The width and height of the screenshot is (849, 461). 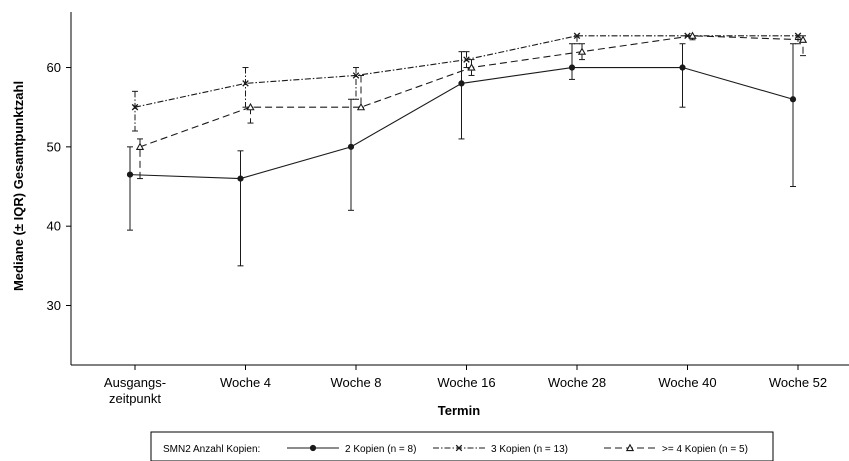 I want to click on x-tick-label: Woche 16, so click(x=466, y=382).